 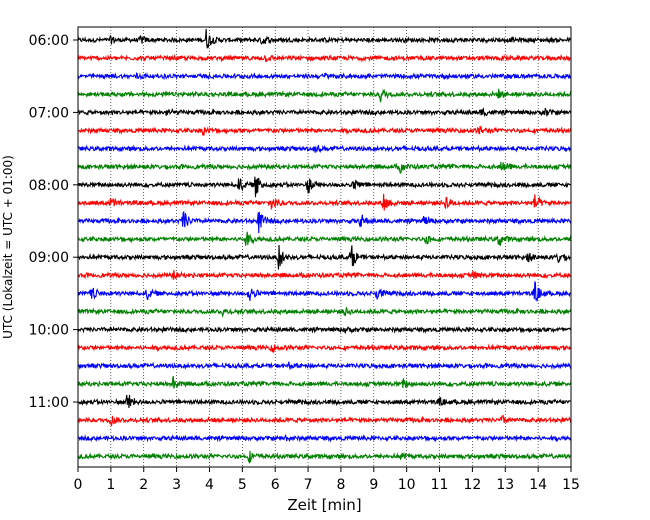 I want to click on x-tick-label: 15, so click(x=571, y=485).